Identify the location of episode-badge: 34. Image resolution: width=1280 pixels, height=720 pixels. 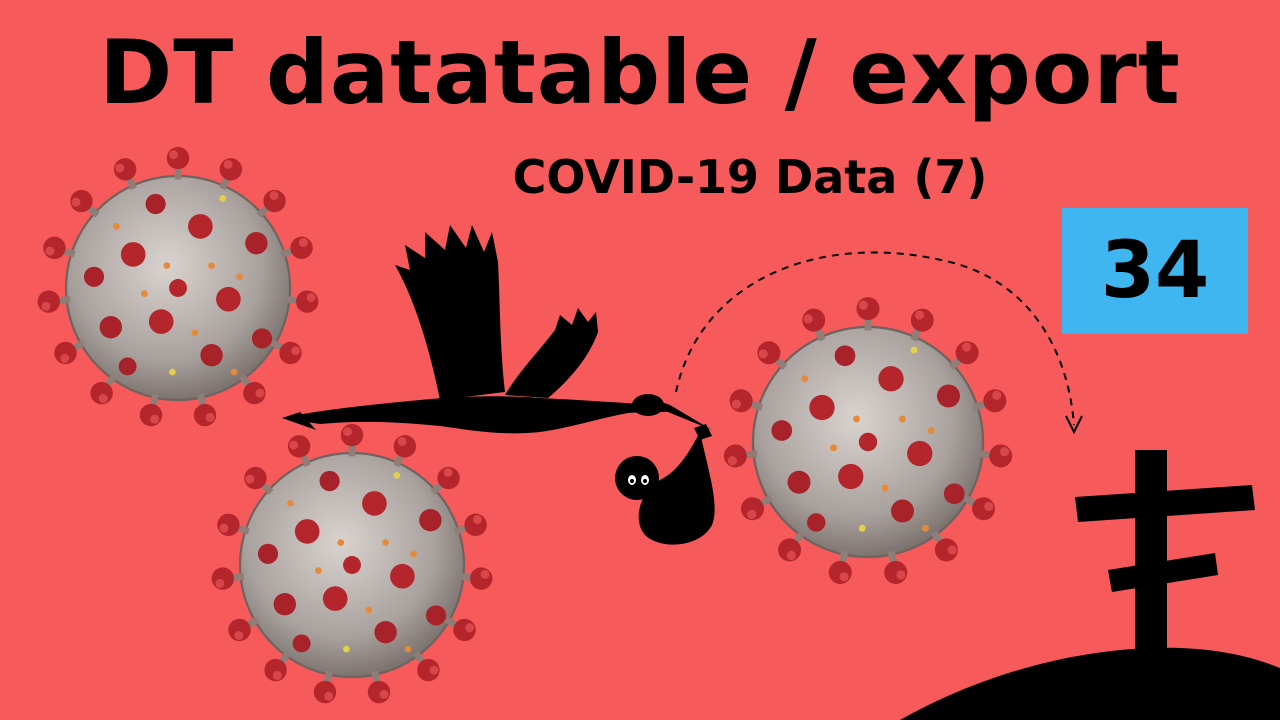
(1155, 271).